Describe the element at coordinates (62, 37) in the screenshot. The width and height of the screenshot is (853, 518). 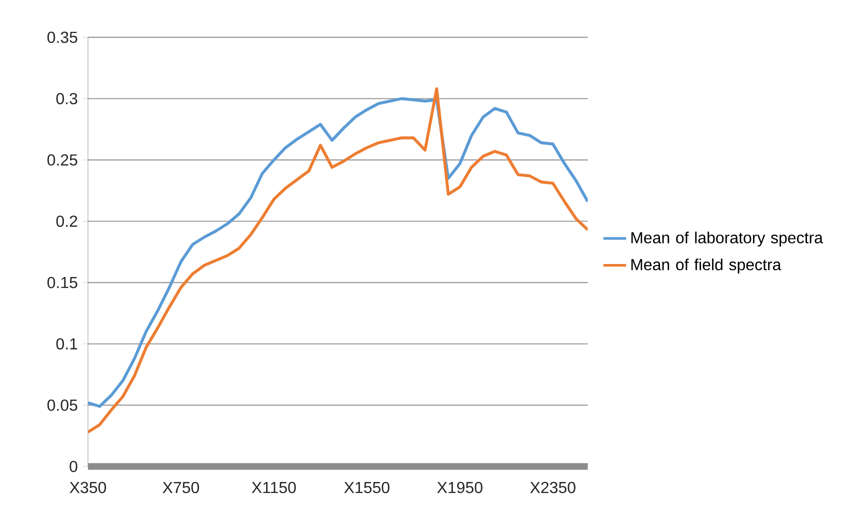
I see `y-tick-label: 0.35` at that location.